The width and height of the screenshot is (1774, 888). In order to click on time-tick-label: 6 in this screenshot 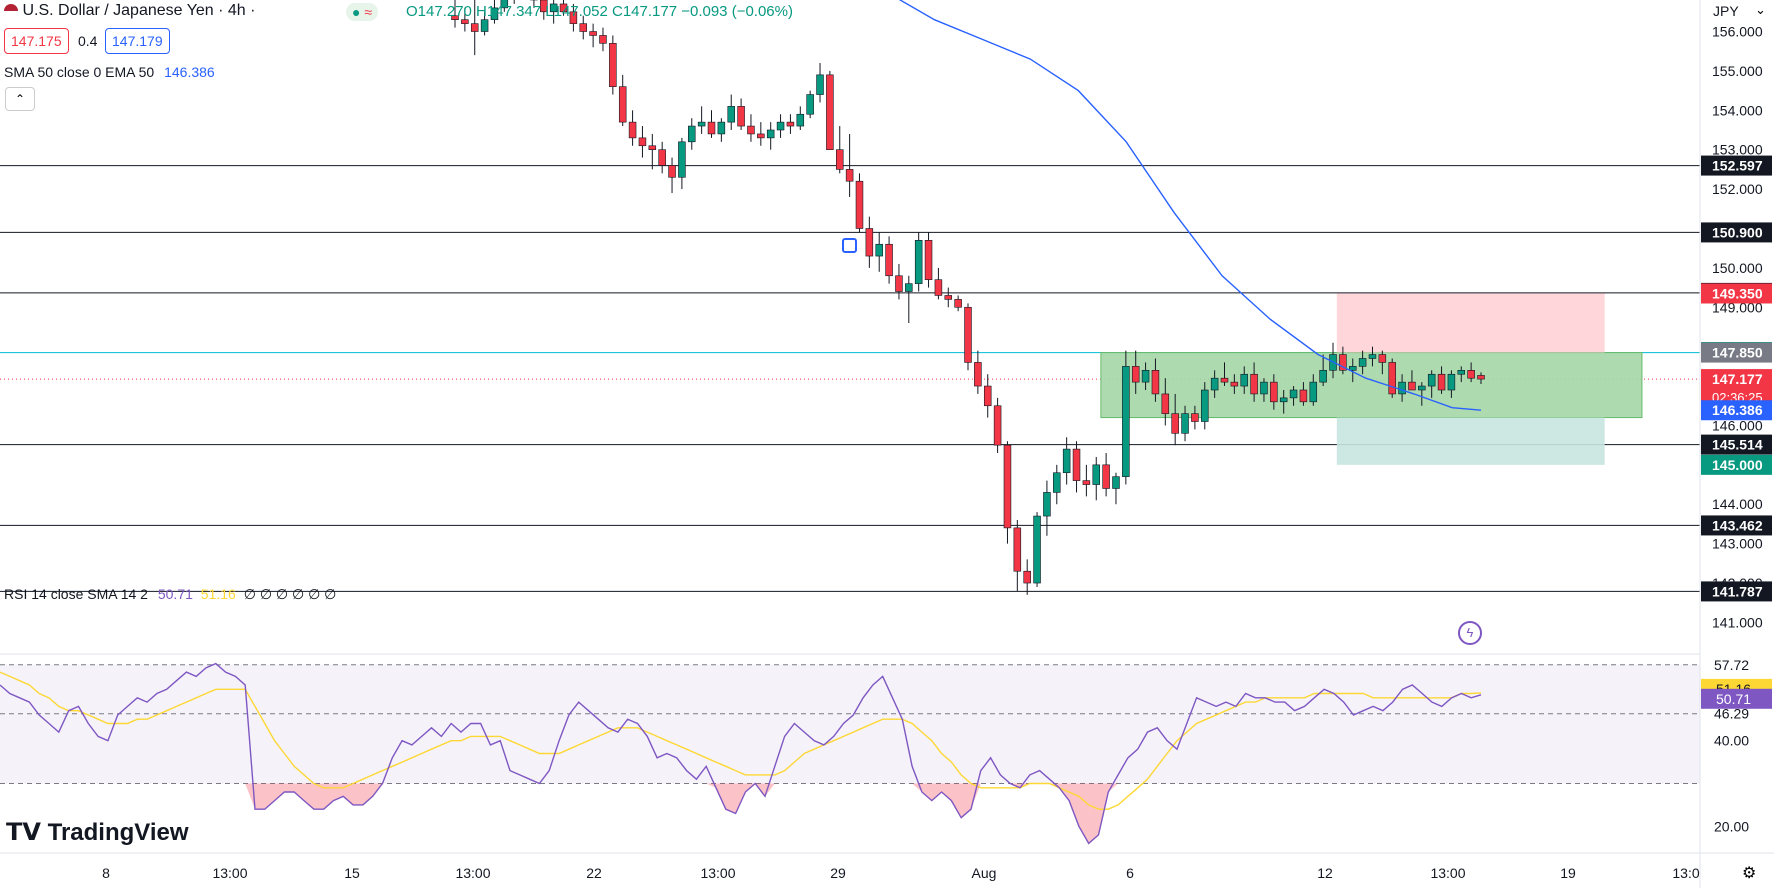, I will do `click(1130, 873)`.